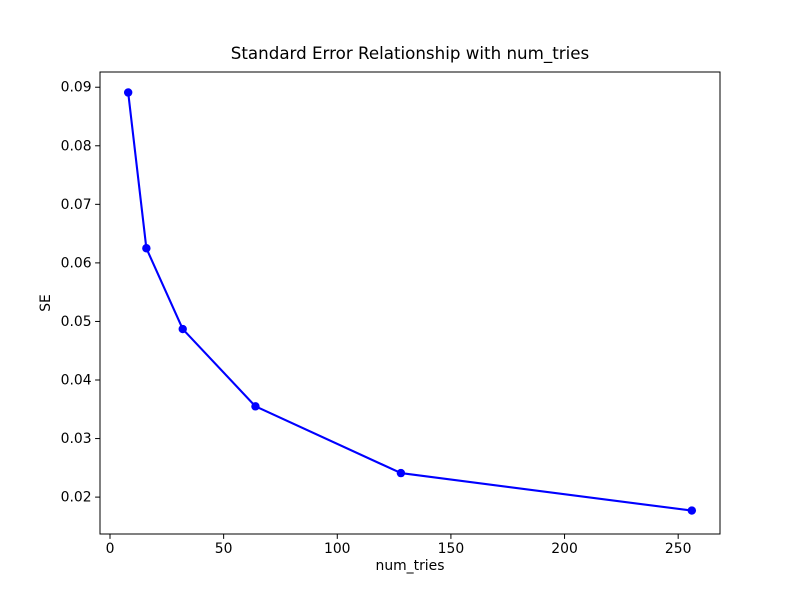 This screenshot has height=600, width=800. I want to click on x-tick-label: 0, so click(110, 549).